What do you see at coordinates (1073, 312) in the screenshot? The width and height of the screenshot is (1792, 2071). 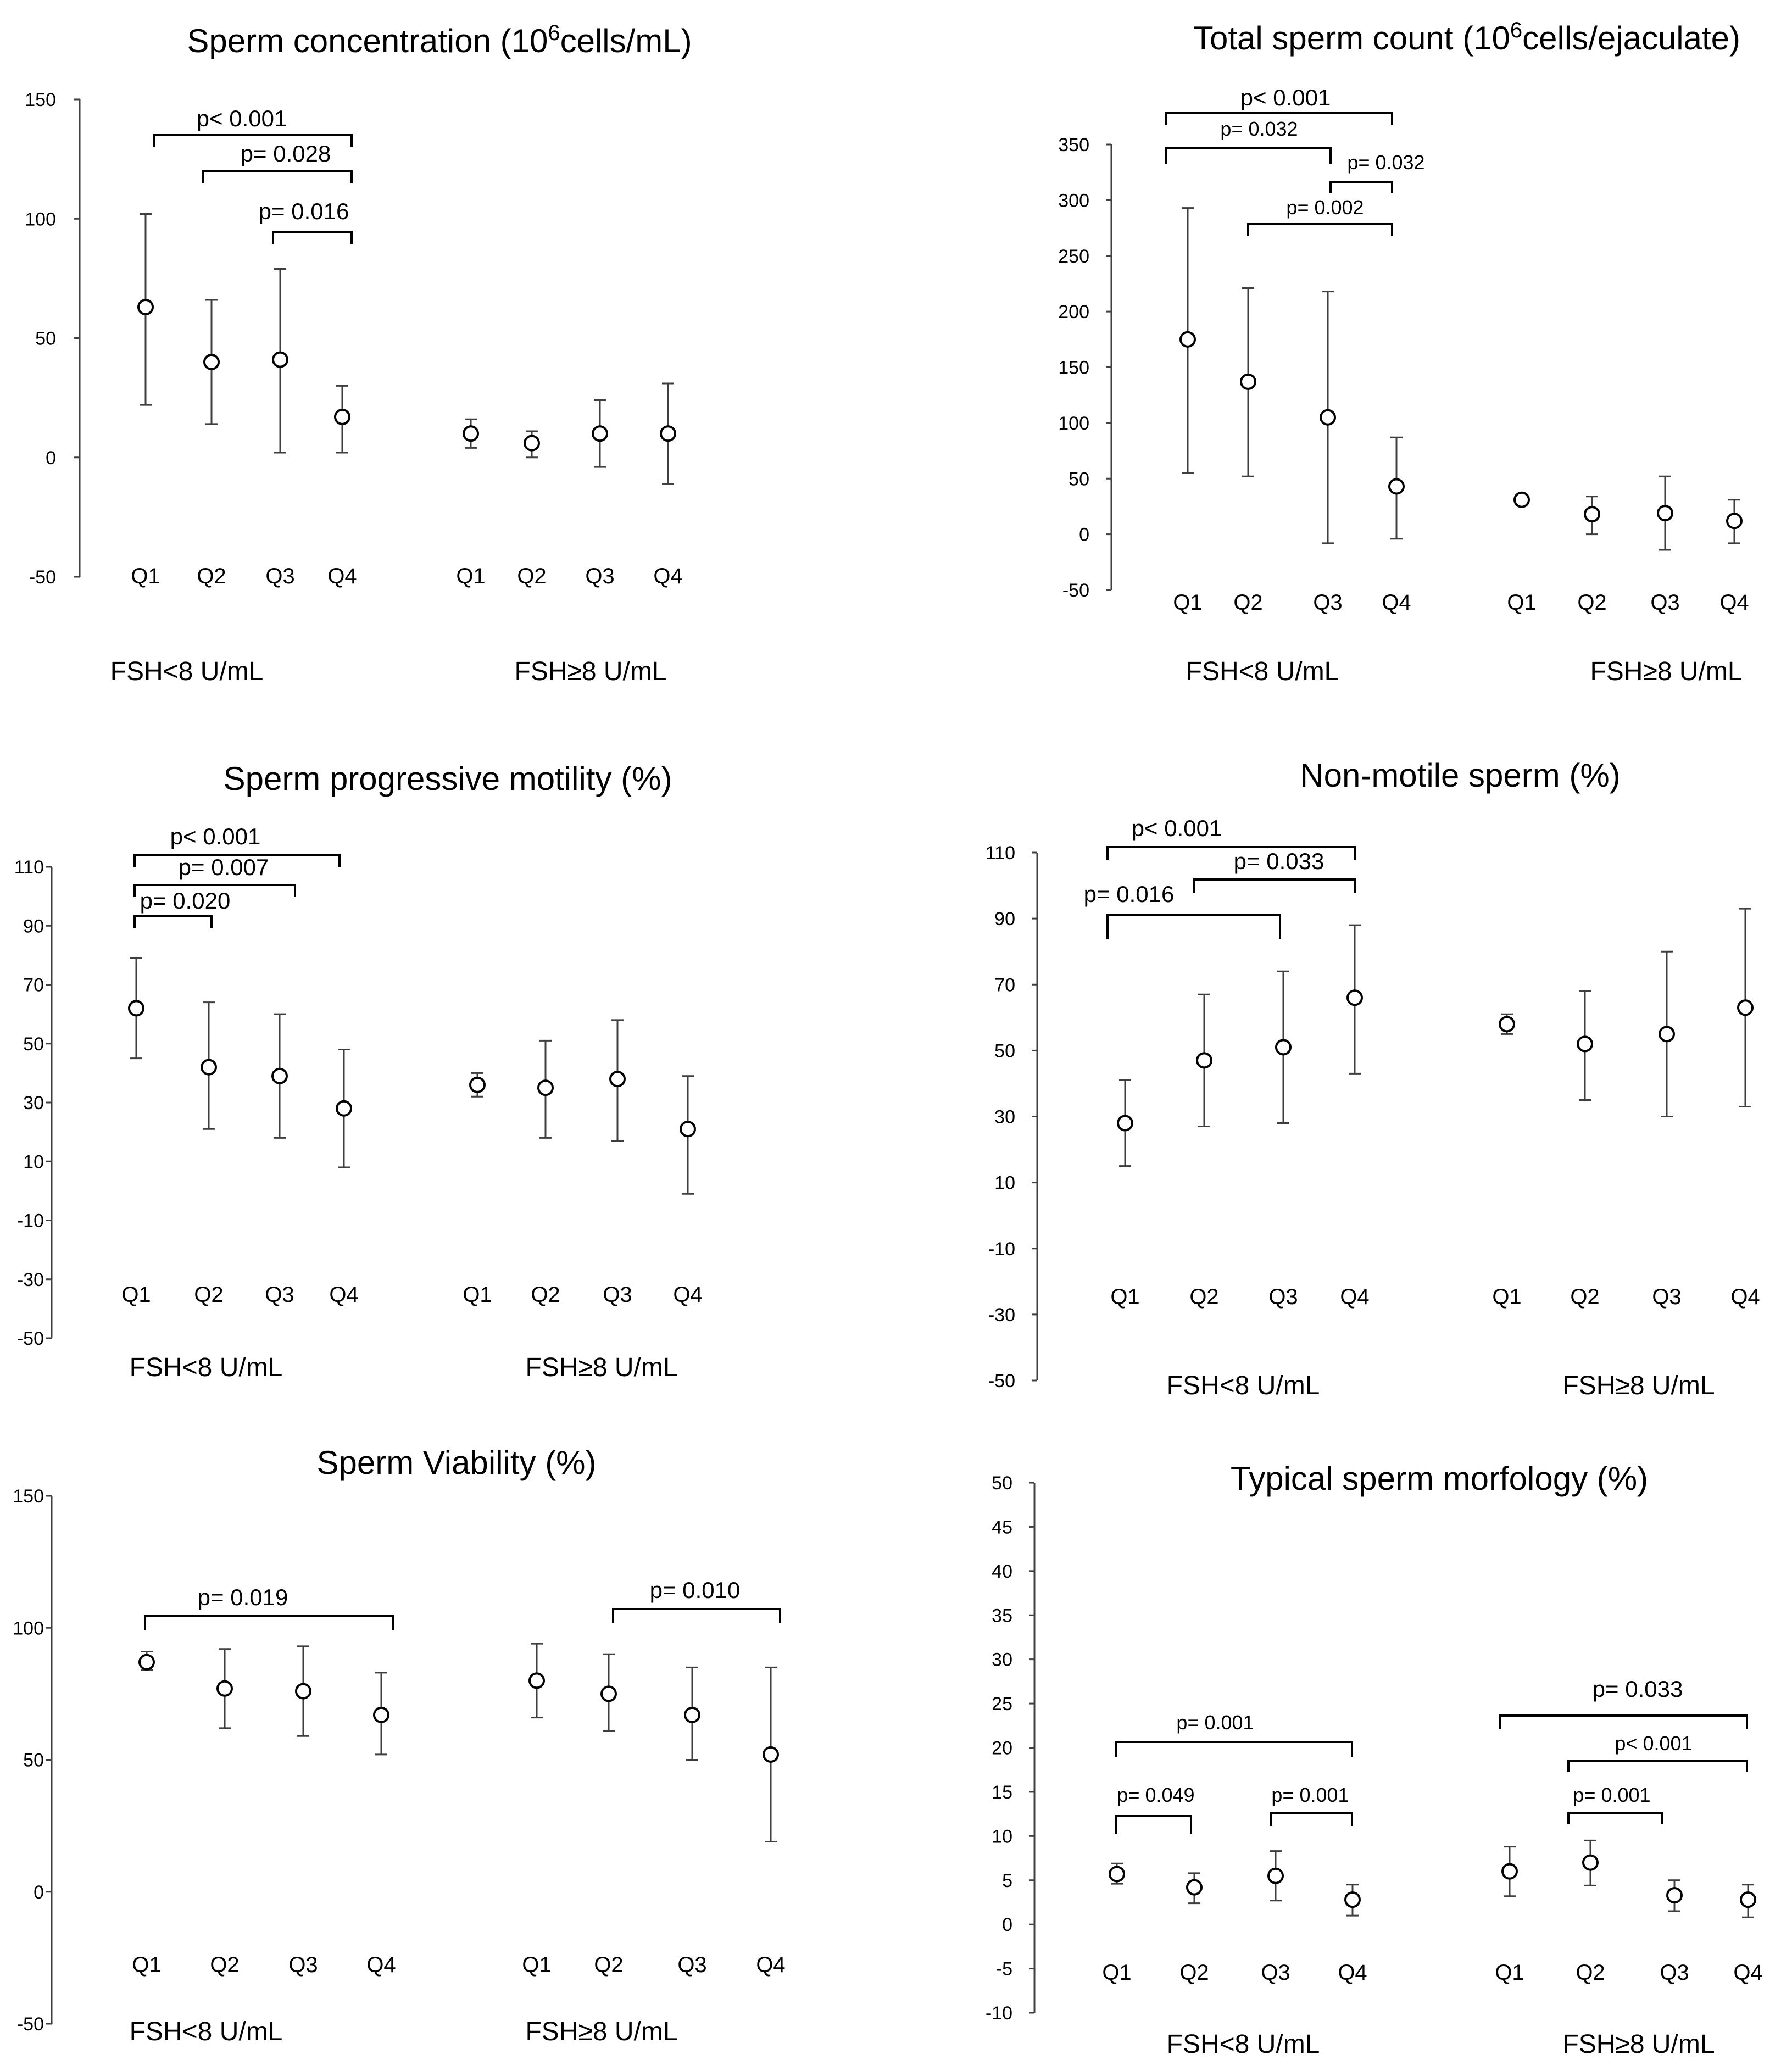 I see `y-tick-label: 200` at bounding box center [1073, 312].